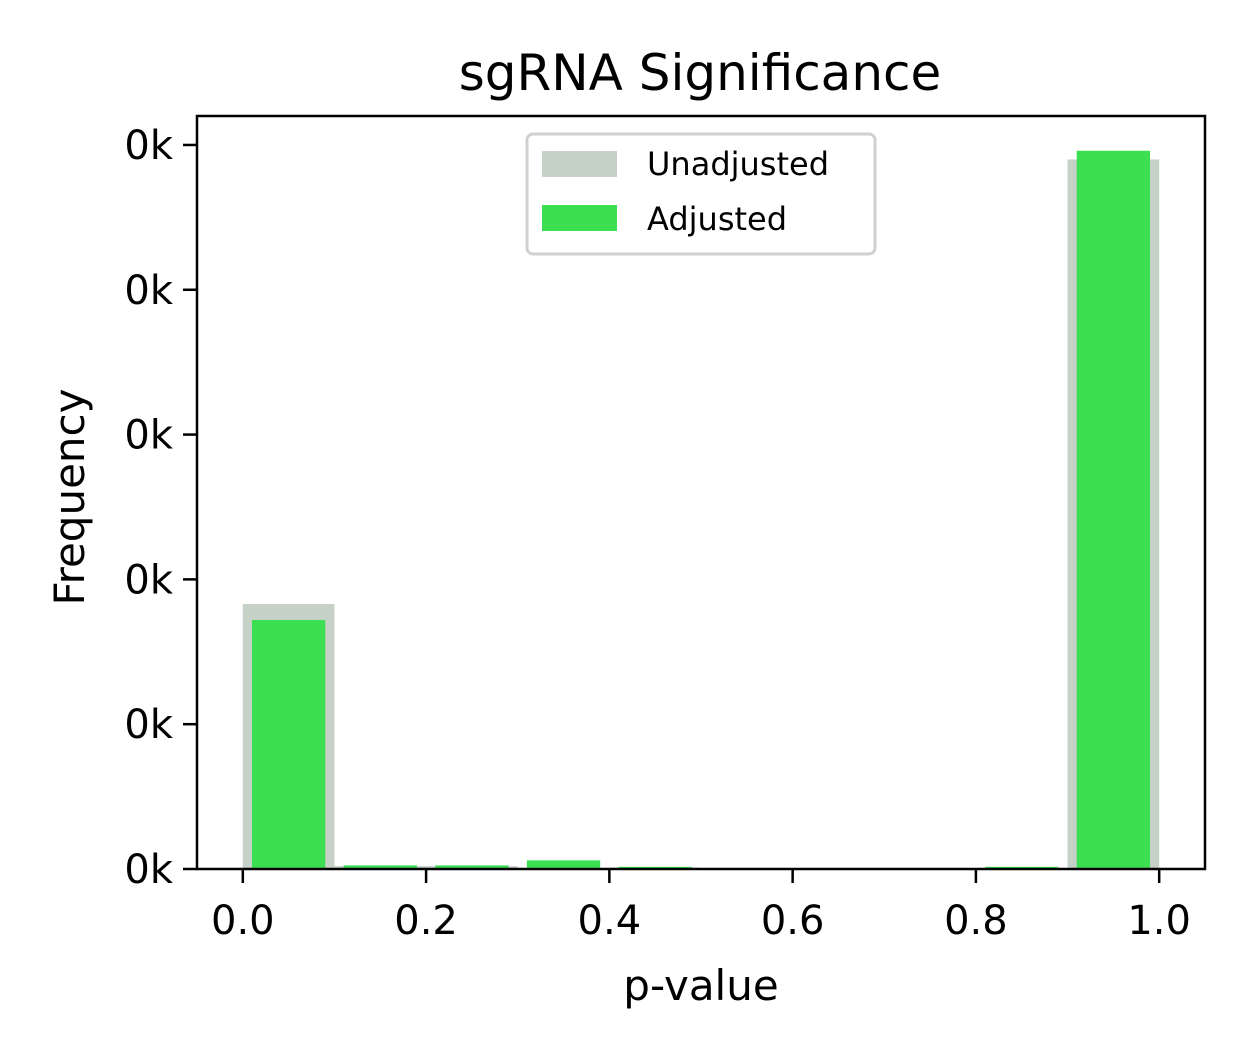 This screenshot has height=1055, width=1260. What do you see at coordinates (793, 921) in the screenshot?
I see `x-tick-label-3: 0.6` at bounding box center [793, 921].